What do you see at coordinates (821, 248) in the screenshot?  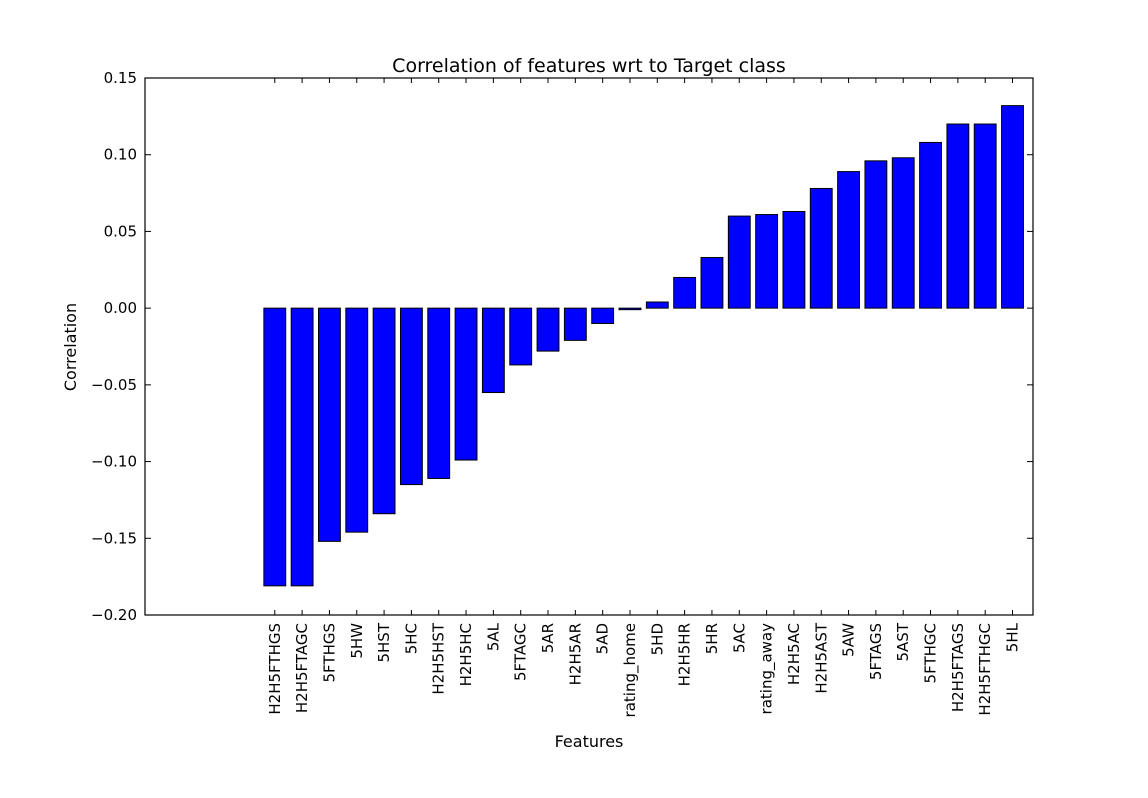 I see `bar-H2H5AST` at bounding box center [821, 248].